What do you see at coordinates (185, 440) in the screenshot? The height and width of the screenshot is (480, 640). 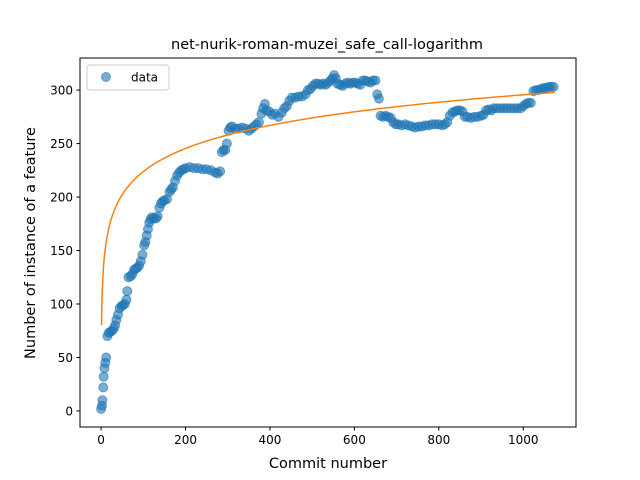 I see `x-tick-label: 200` at bounding box center [185, 440].